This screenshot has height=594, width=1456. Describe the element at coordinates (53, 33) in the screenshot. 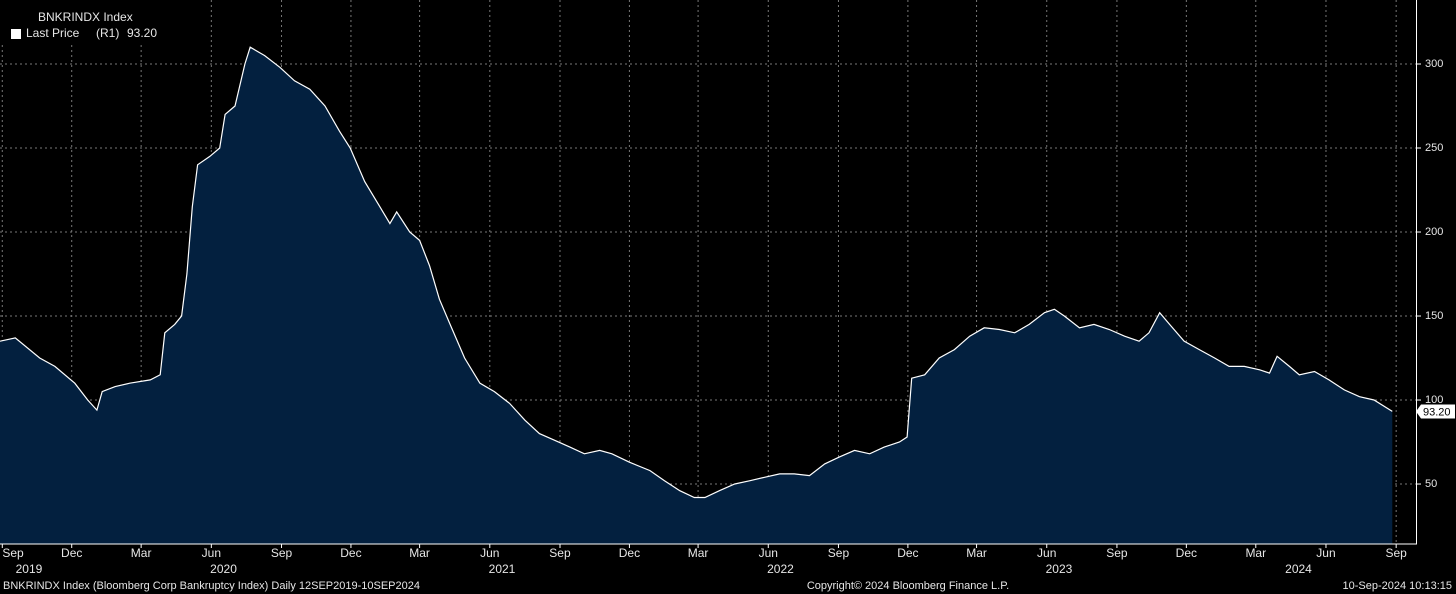

I see `legend-label: Last Price` at that location.